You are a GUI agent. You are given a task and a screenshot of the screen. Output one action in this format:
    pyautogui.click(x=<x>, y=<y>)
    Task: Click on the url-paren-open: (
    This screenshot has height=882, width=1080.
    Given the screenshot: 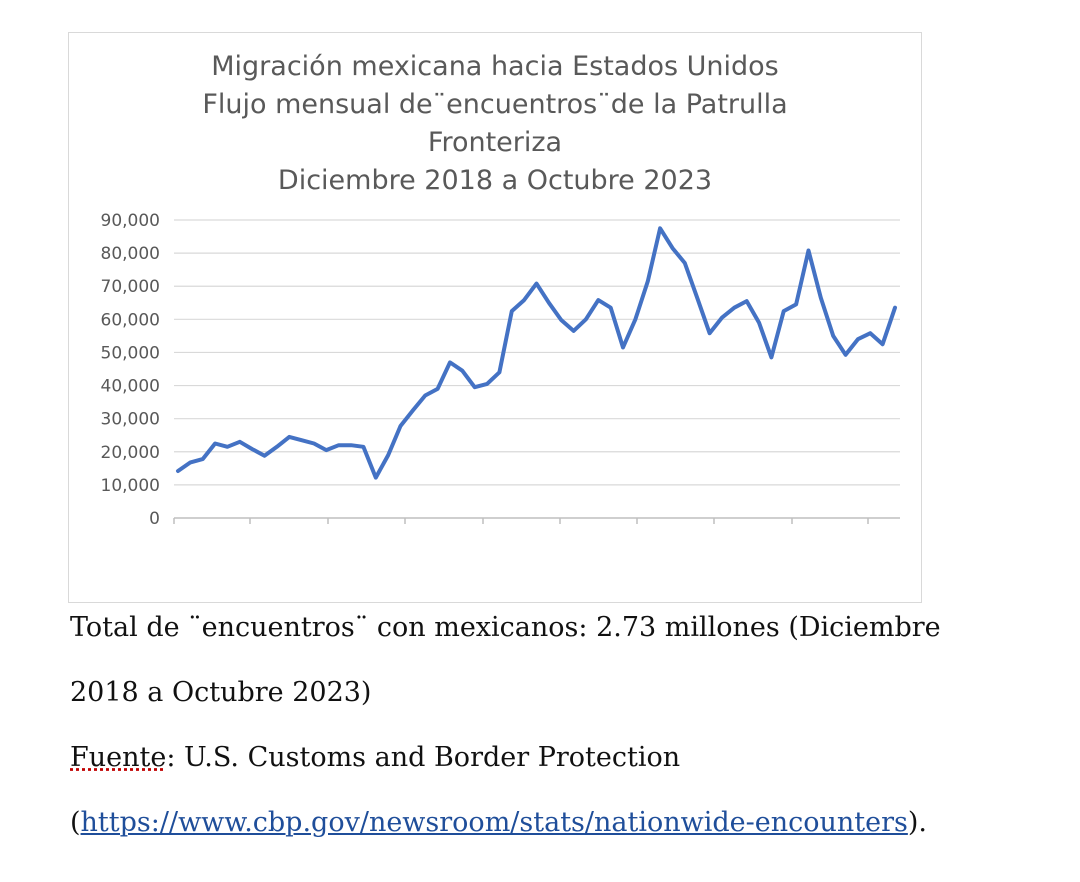 What is the action you would take?
    pyautogui.click(x=75, y=822)
    